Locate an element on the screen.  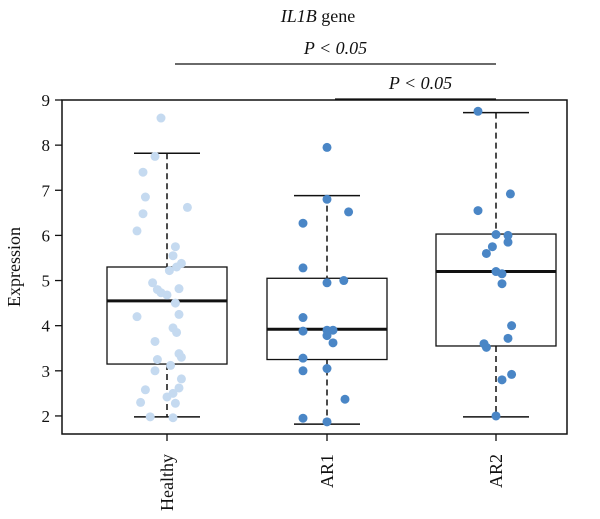
x-tick-label-ar2: AR2 is located at coordinates (496, 471).